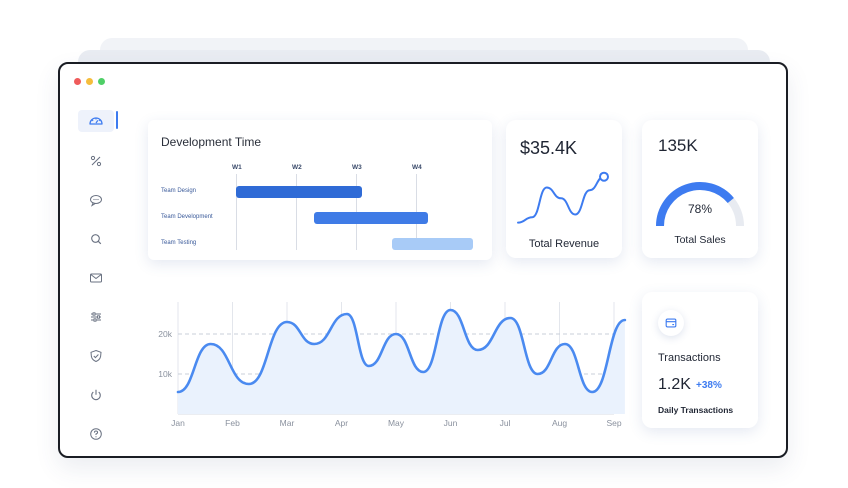  What do you see at coordinates (101, 81) in the screenshot?
I see `maximize-window-button` at bounding box center [101, 81].